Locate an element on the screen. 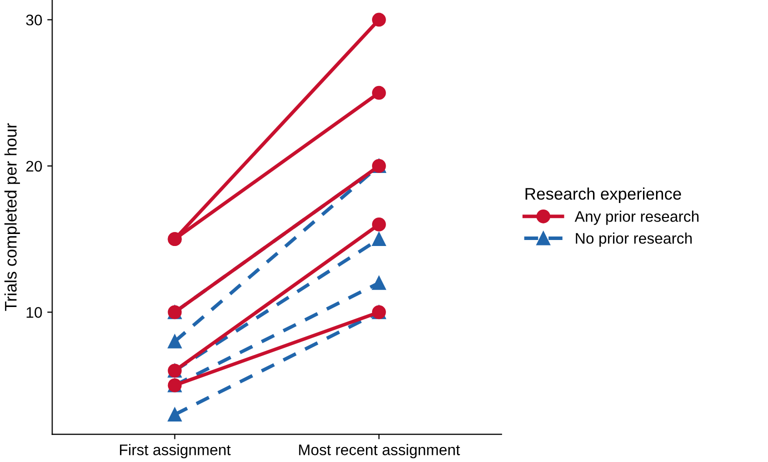 Image resolution: width=768 pixels, height=462 pixels. x-tick-label: First assignment is located at coordinates (175, 451).